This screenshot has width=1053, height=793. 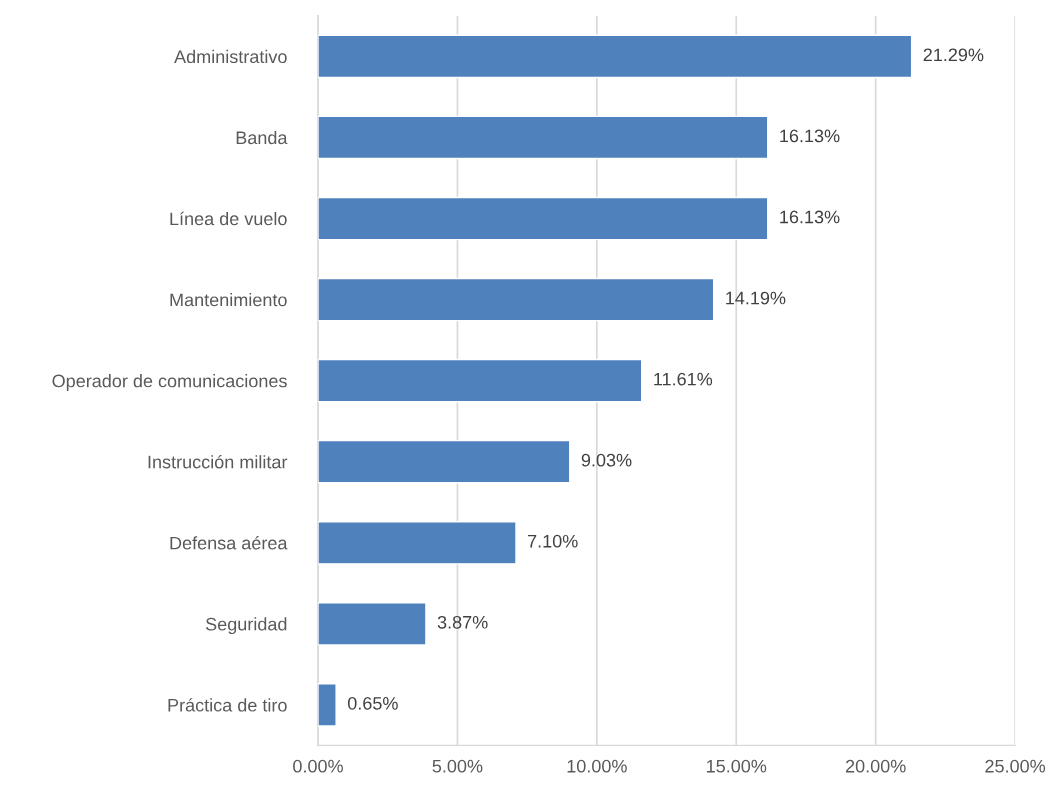 I want to click on y-tick-label: Práctica de tiro, so click(x=227, y=705).